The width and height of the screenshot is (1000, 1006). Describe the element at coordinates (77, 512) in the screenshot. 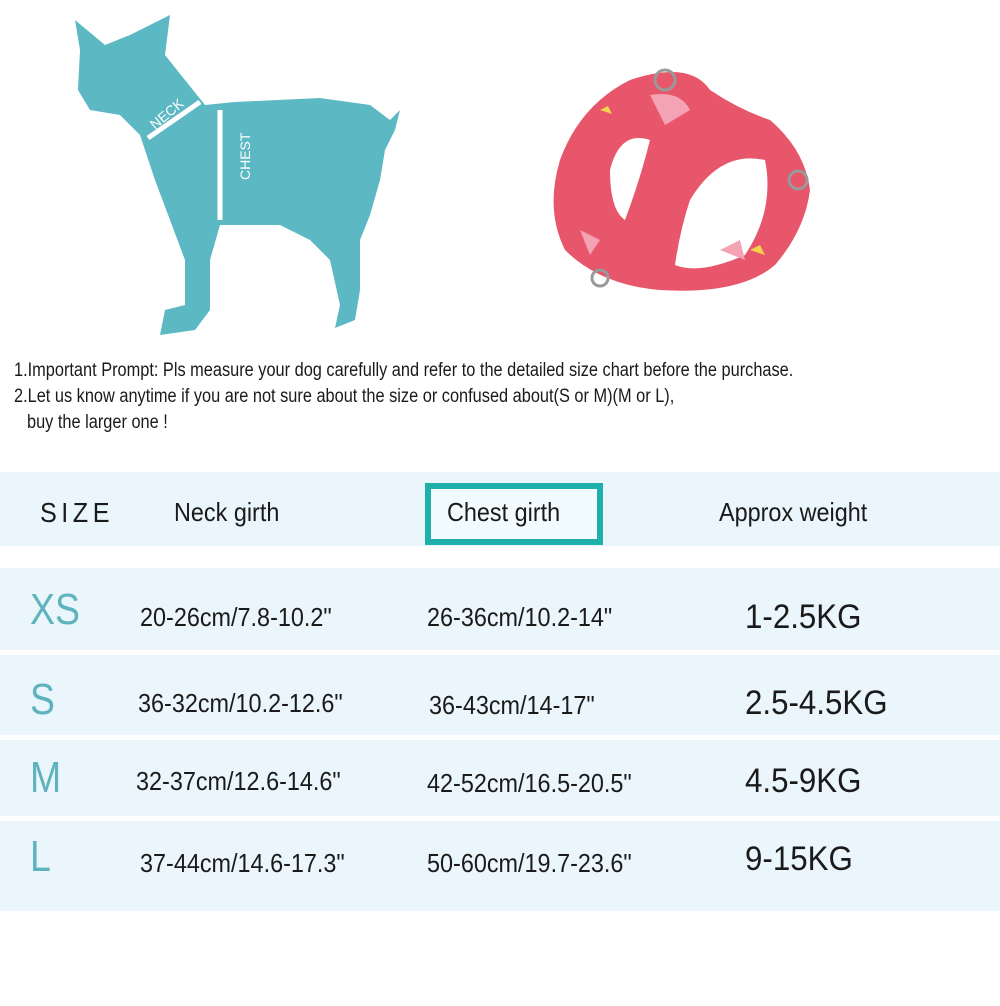

I see `header-size: SIZE` at that location.